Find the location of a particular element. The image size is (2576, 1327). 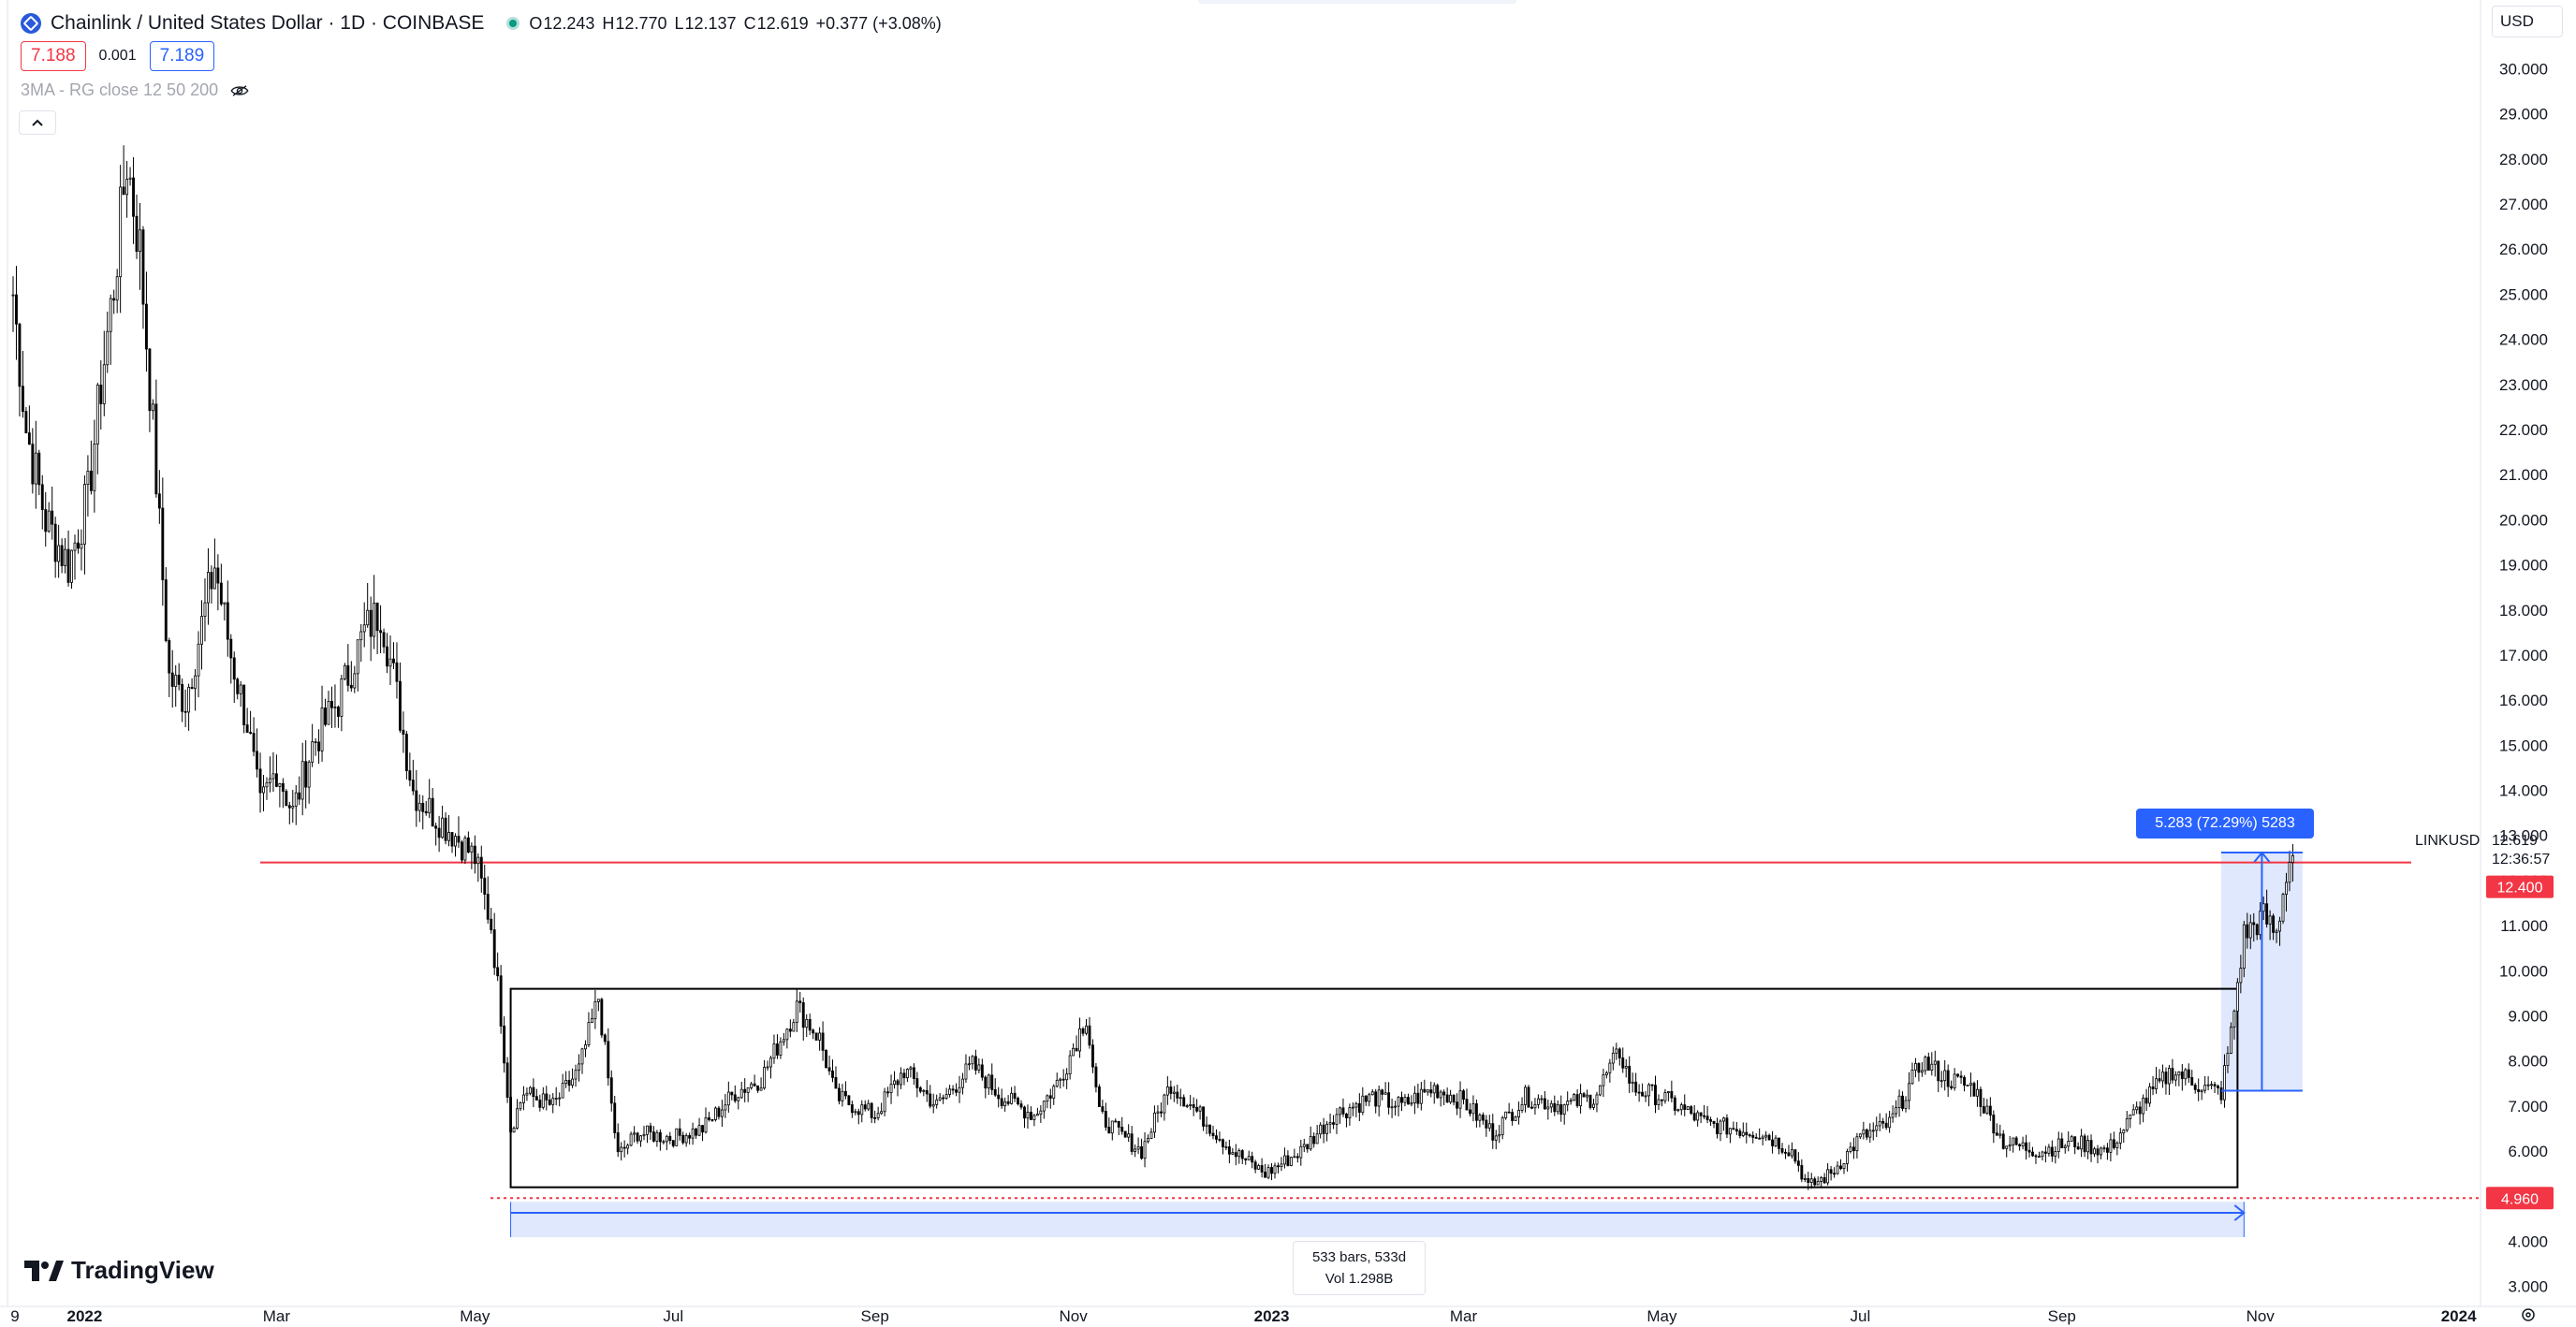

eye-hidden-icon is located at coordinates (239, 90).